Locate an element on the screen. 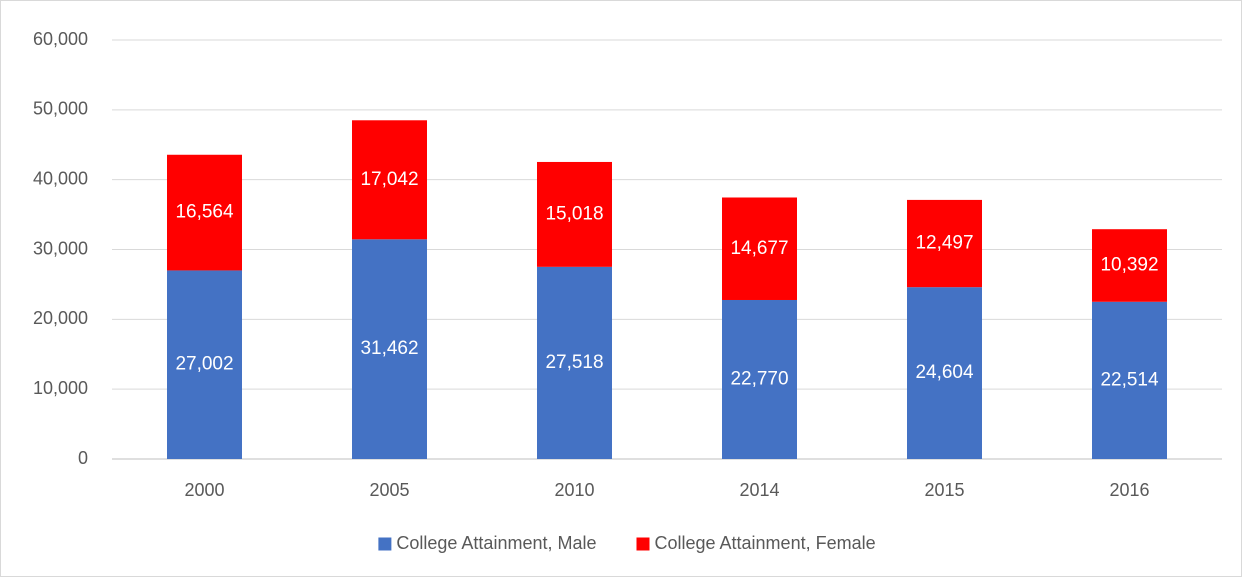 This screenshot has width=1243, height=578. x-tick-label: 2016 is located at coordinates (1129, 490).